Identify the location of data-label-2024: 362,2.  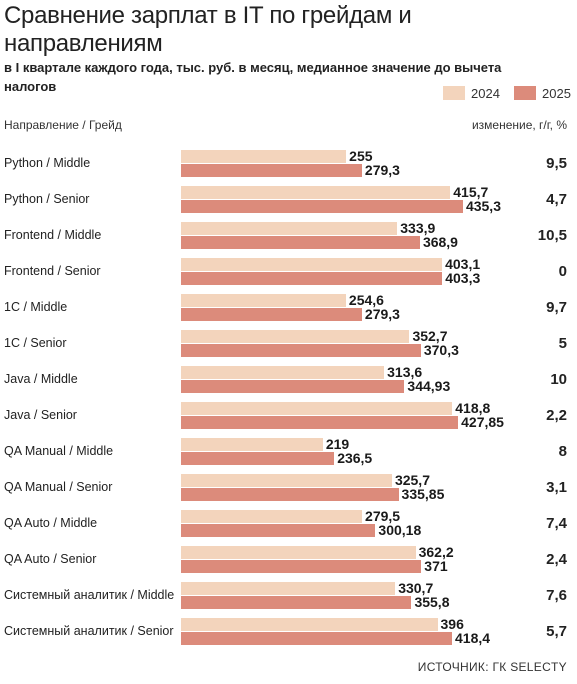
(436, 552).